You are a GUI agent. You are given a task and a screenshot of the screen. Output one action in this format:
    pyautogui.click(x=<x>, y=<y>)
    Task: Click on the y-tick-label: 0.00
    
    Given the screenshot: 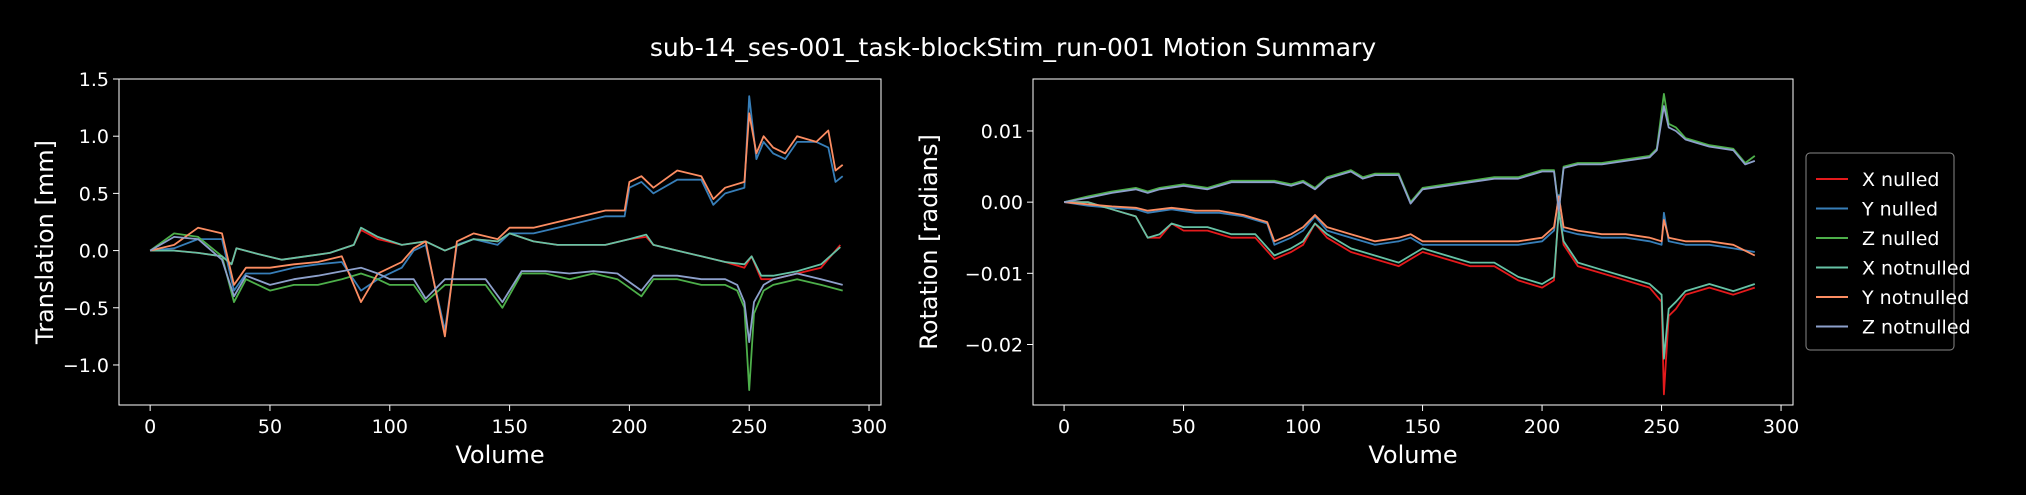 What is the action you would take?
    pyautogui.click(x=1002, y=203)
    